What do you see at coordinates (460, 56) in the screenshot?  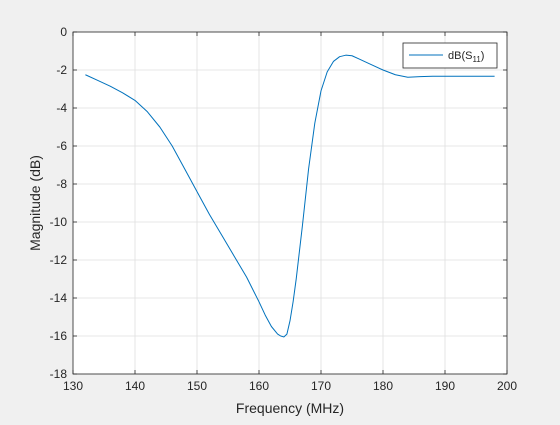 I see `legend-entry-base: dB(S` at bounding box center [460, 56].